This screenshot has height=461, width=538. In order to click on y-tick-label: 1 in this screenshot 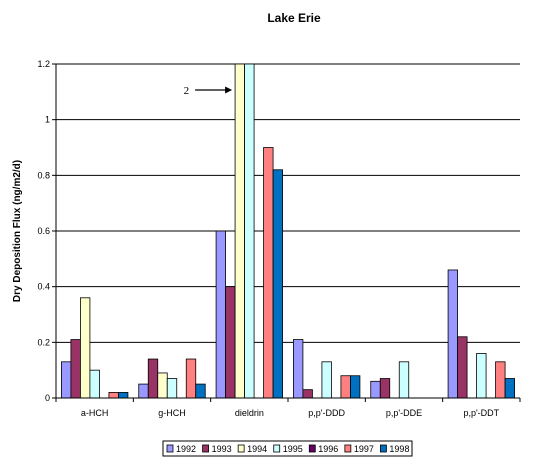, I will do `click(47, 120)`.